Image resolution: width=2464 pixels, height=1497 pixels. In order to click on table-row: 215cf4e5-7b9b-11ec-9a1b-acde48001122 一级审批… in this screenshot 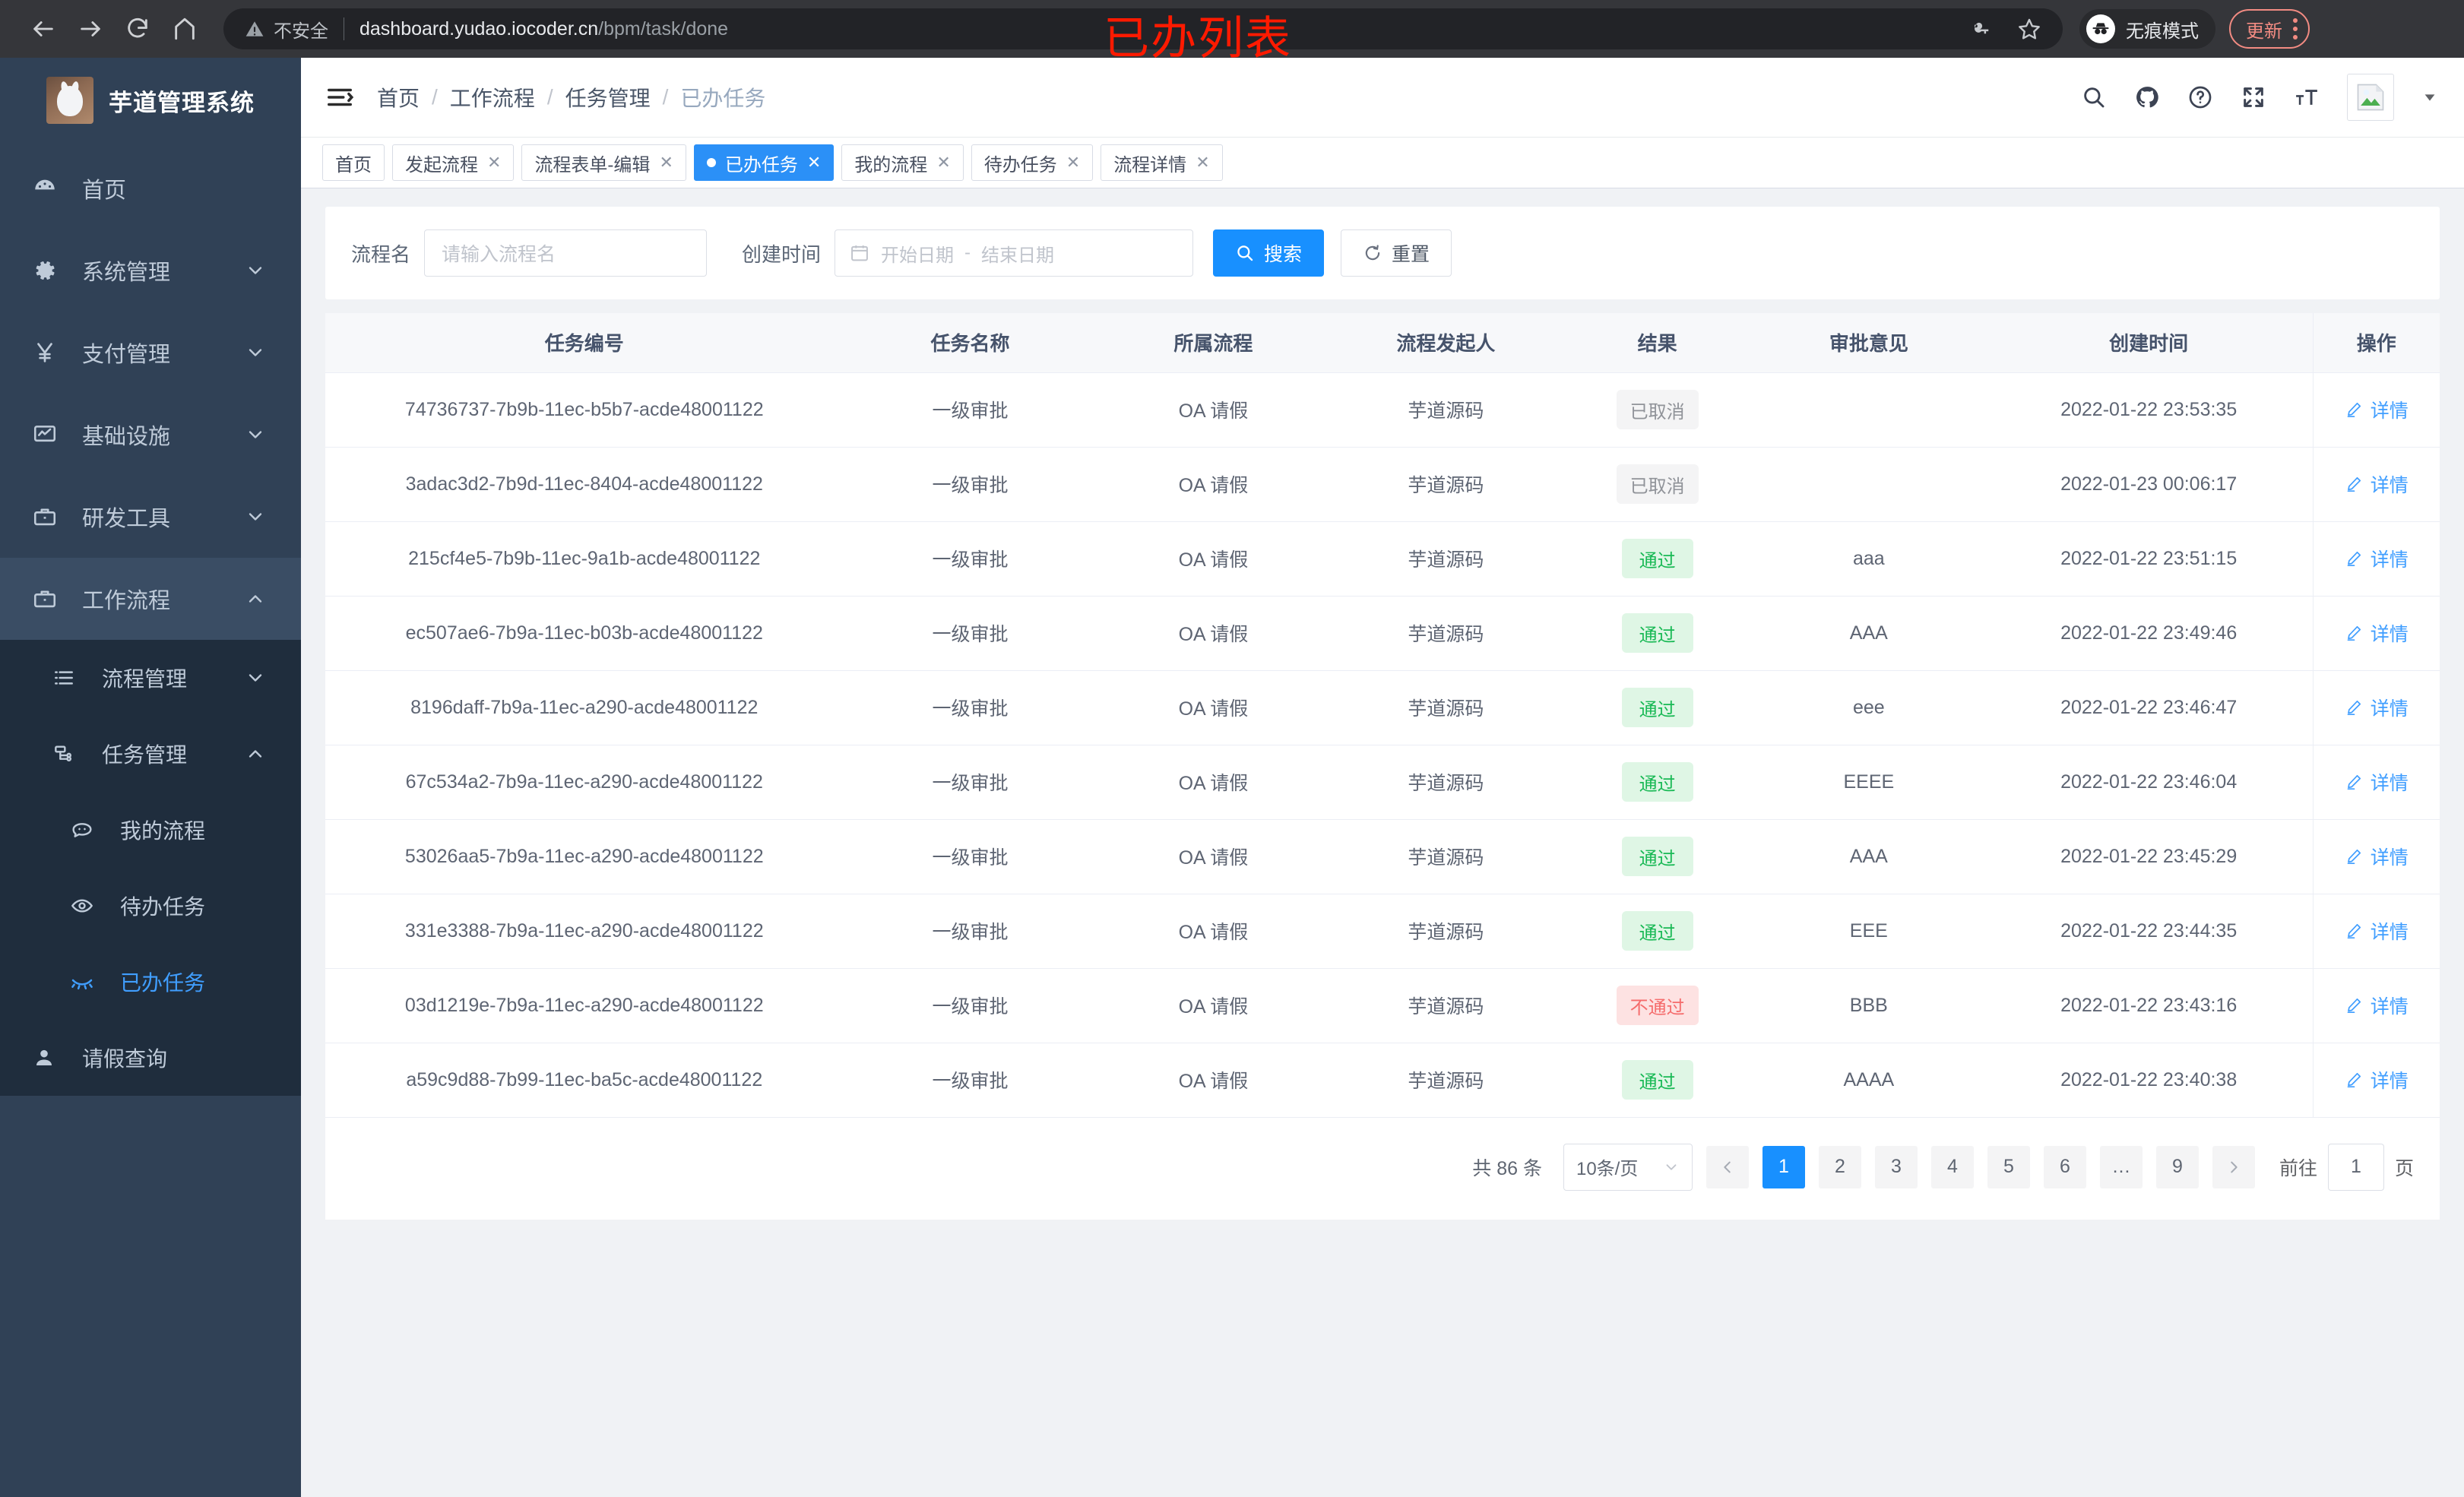, I will do `click(1382, 559)`.